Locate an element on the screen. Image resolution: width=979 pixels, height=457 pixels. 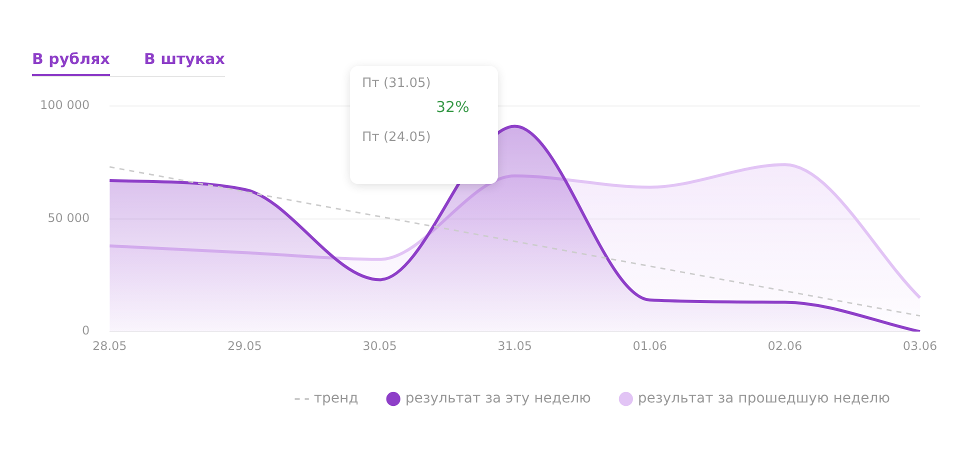
legend-label: результат за эту неделю is located at coordinates (498, 398).